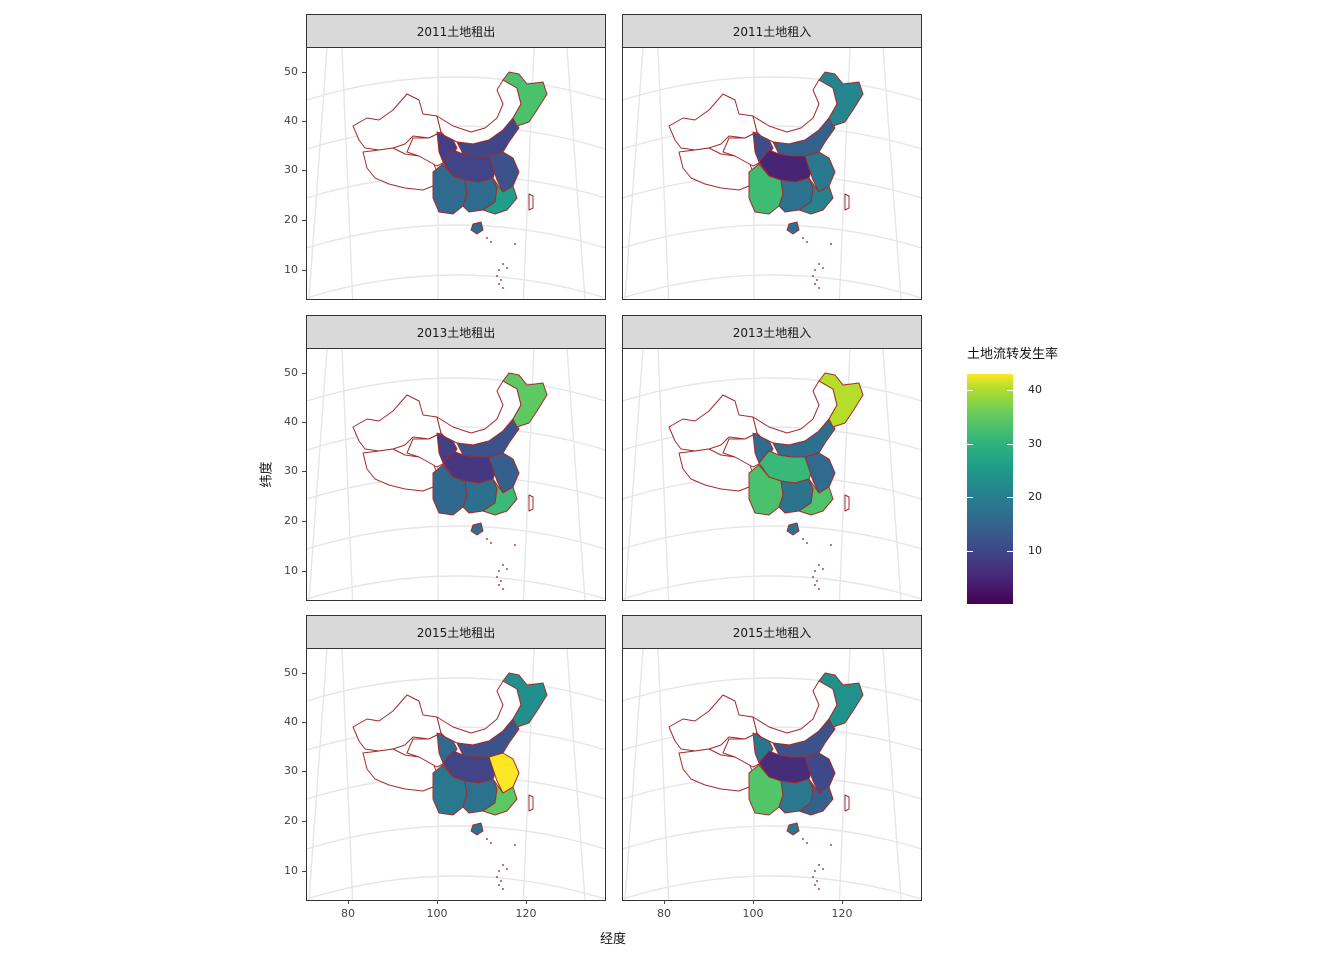 The width and height of the screenshot is (1344, 960). What do you see at coordinates (1035, 497) in the screenshot?
I see `legend-tick-label: 20` at bounding box center [1035, 497].